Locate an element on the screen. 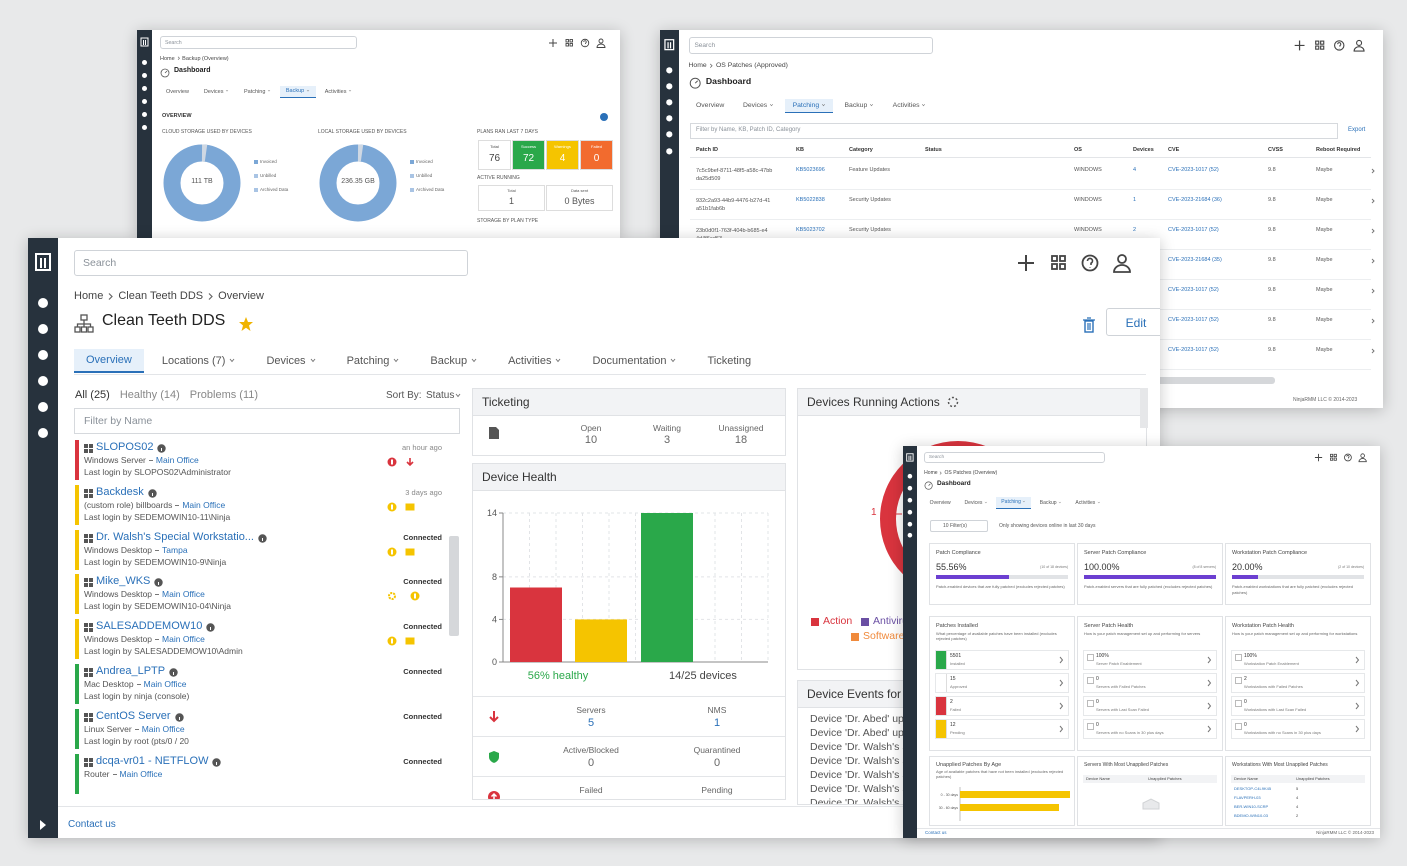  table-cell: 9.8 is located at coordinates (1272, 170).